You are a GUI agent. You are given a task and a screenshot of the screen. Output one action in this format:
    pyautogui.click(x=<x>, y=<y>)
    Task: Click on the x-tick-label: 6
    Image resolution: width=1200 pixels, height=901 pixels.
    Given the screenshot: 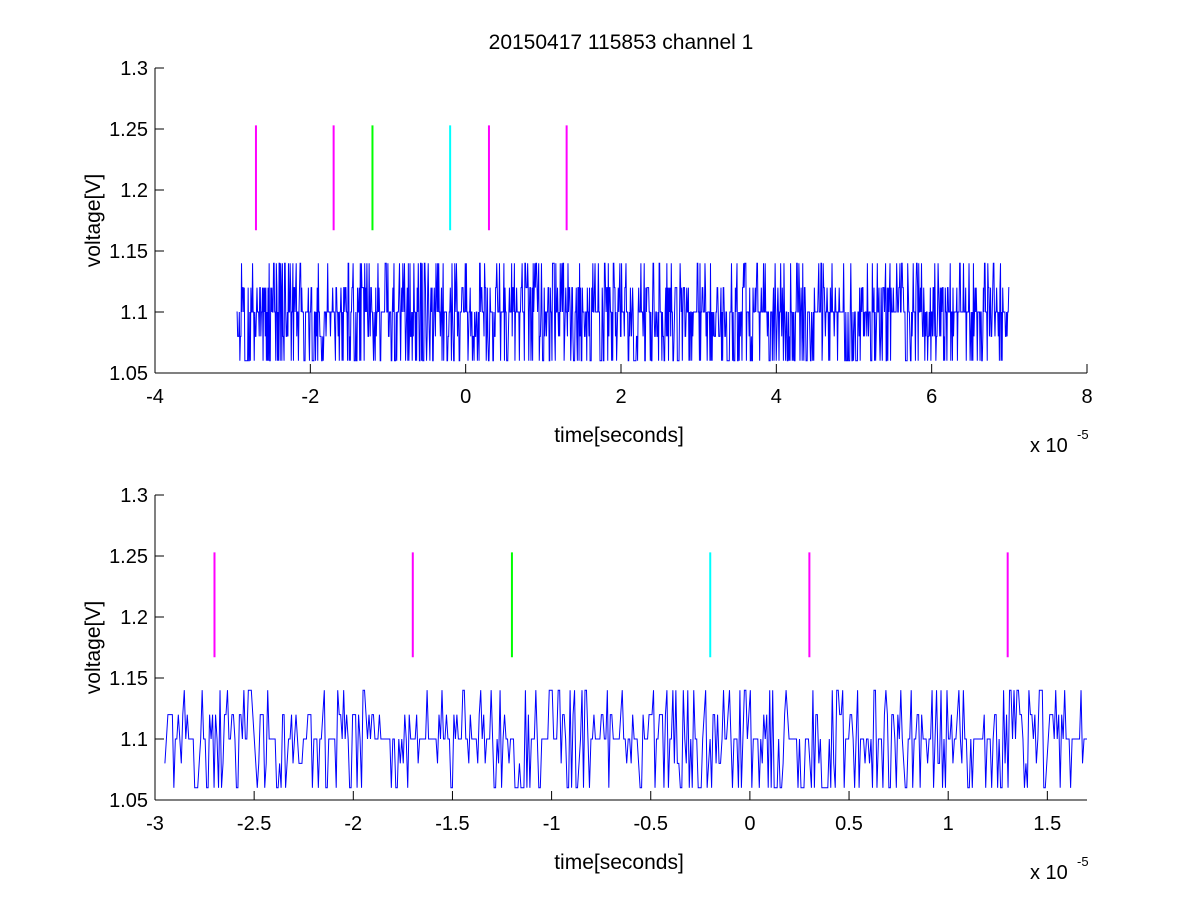 What is the action you would take?
    pyautogui.click(x=931, y=397)
    